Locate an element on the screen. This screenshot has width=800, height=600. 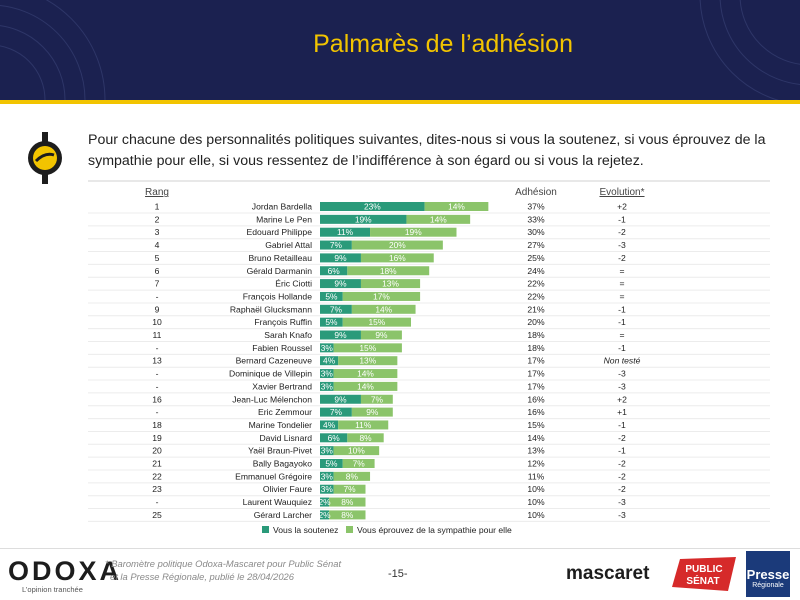
mascaret-logo: mascaret is located at coordinates (608, 573).